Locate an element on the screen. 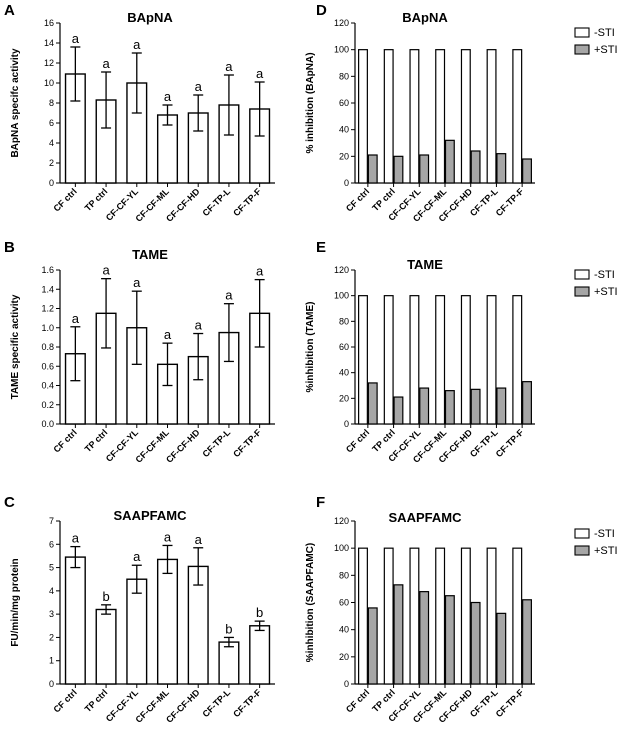 Image resolution: width=626 pixels, height=734 pixels. y-tick-label-c: 2 is located at coordinates (51, 637).